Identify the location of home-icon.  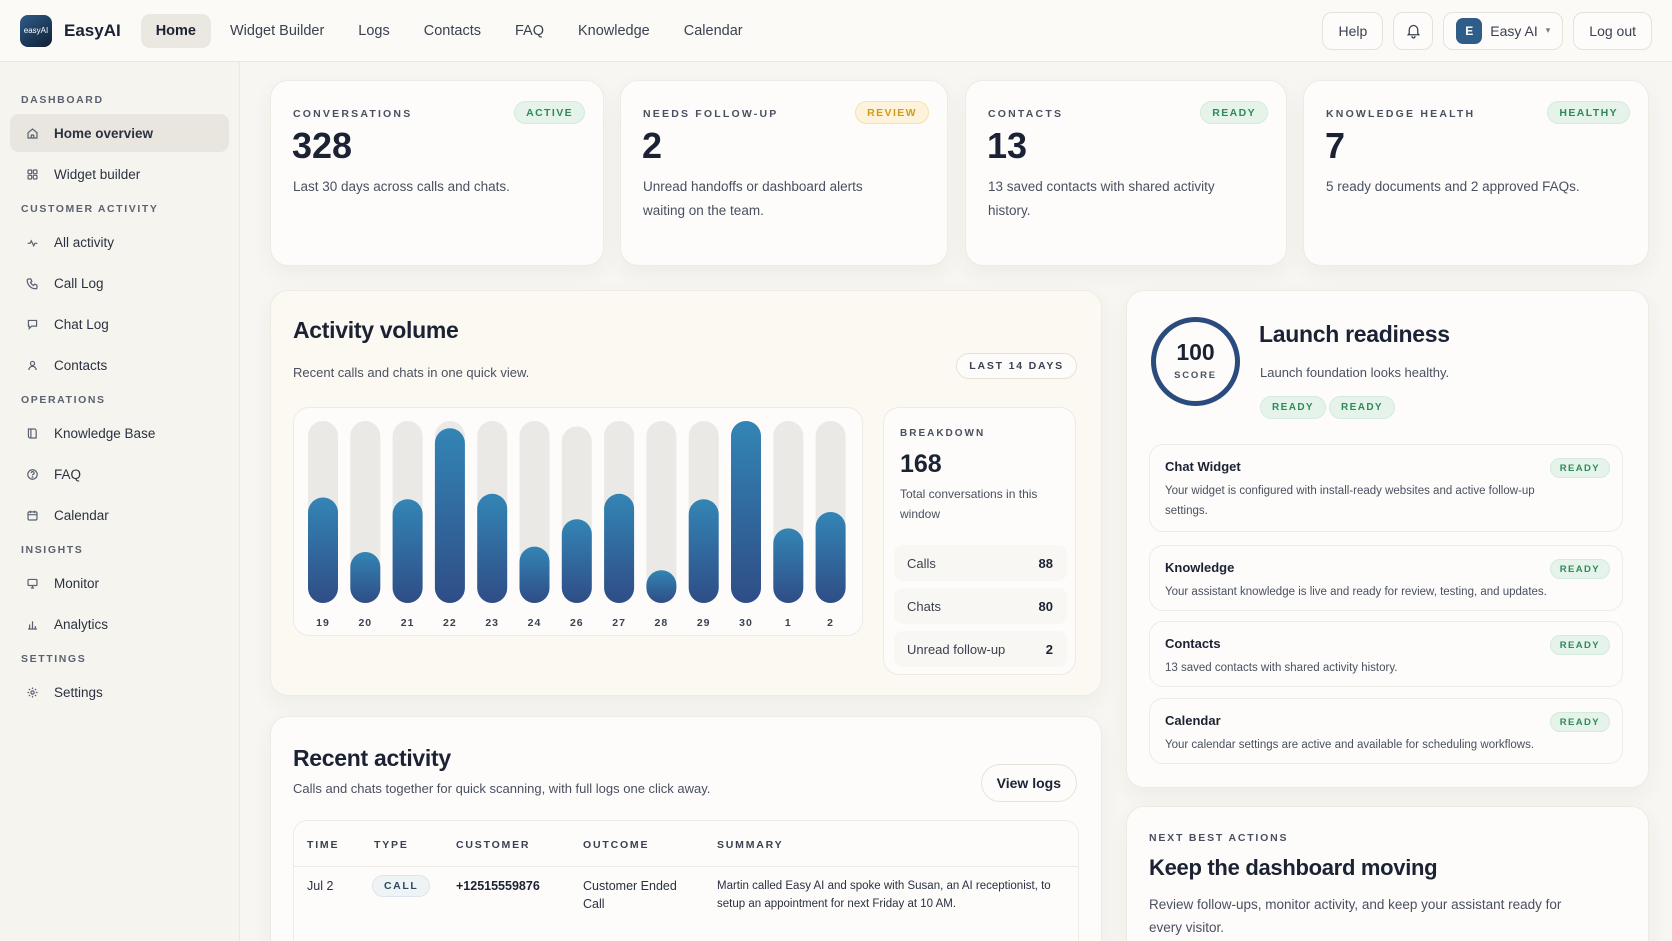
(32, 133).